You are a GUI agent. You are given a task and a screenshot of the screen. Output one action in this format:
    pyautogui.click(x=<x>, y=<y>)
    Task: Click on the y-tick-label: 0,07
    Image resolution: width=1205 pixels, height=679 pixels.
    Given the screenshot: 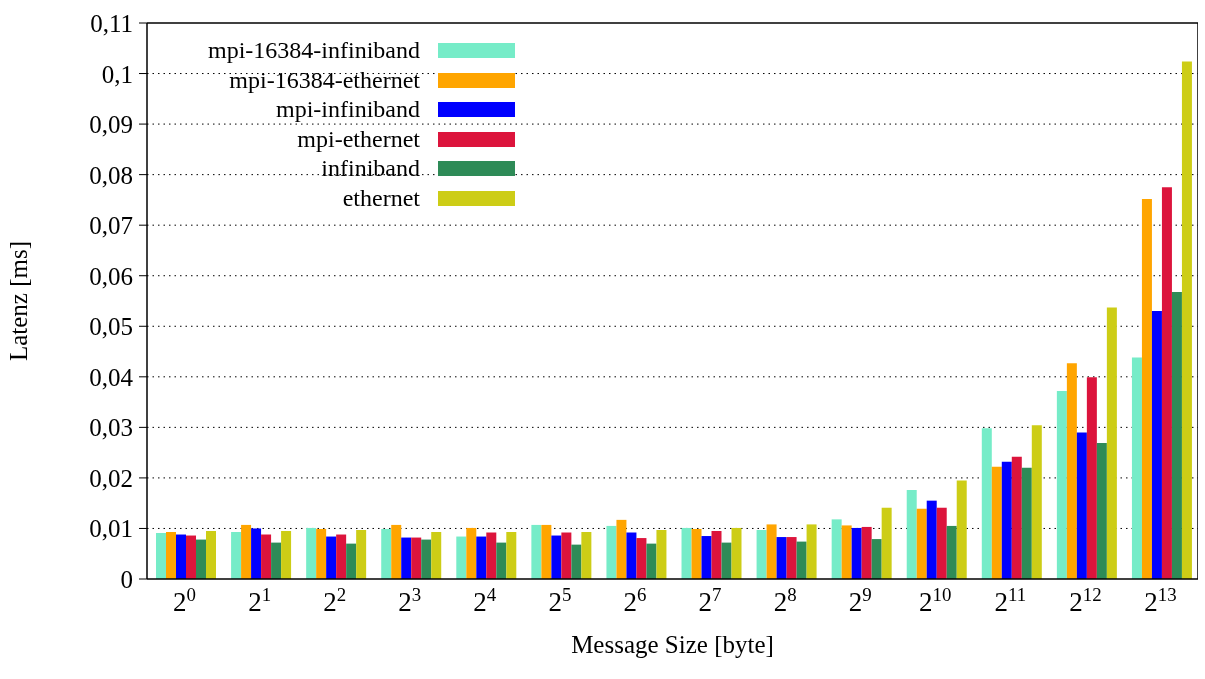 What is the action you would take?
    pyautogui.click(x=111, y=226)
    